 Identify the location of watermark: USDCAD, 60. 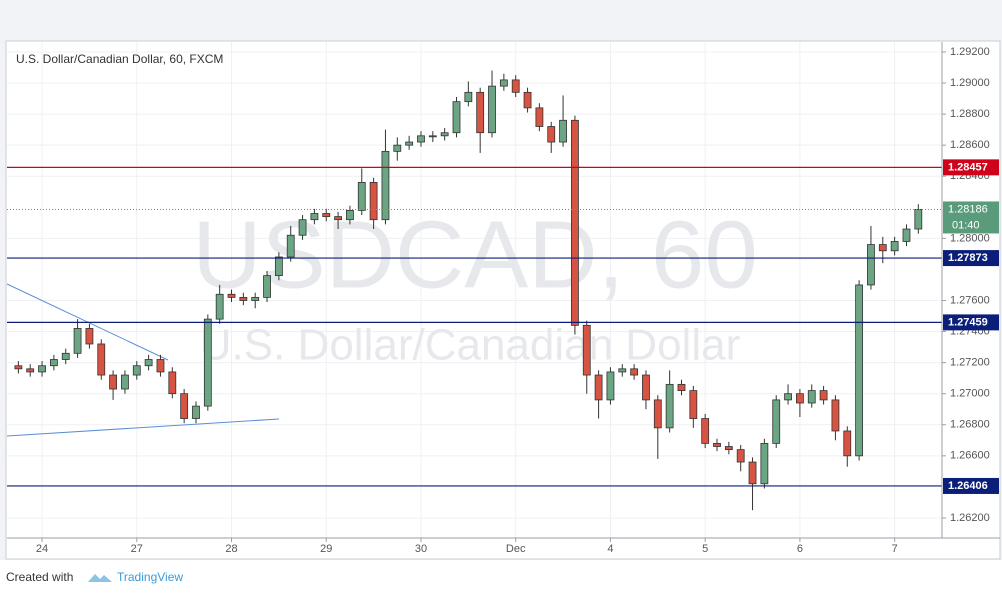
(475, 254).